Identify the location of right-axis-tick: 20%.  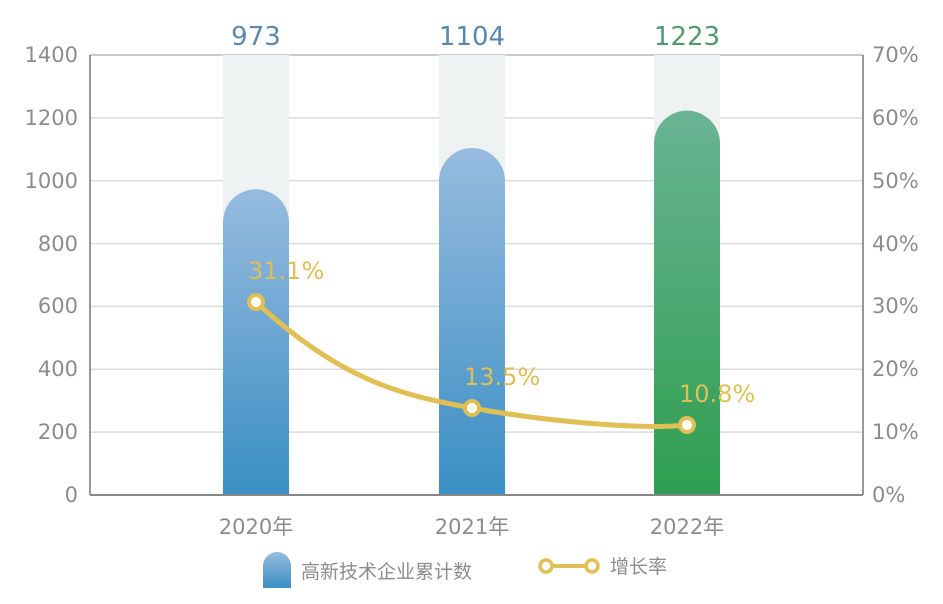
(895, 369).